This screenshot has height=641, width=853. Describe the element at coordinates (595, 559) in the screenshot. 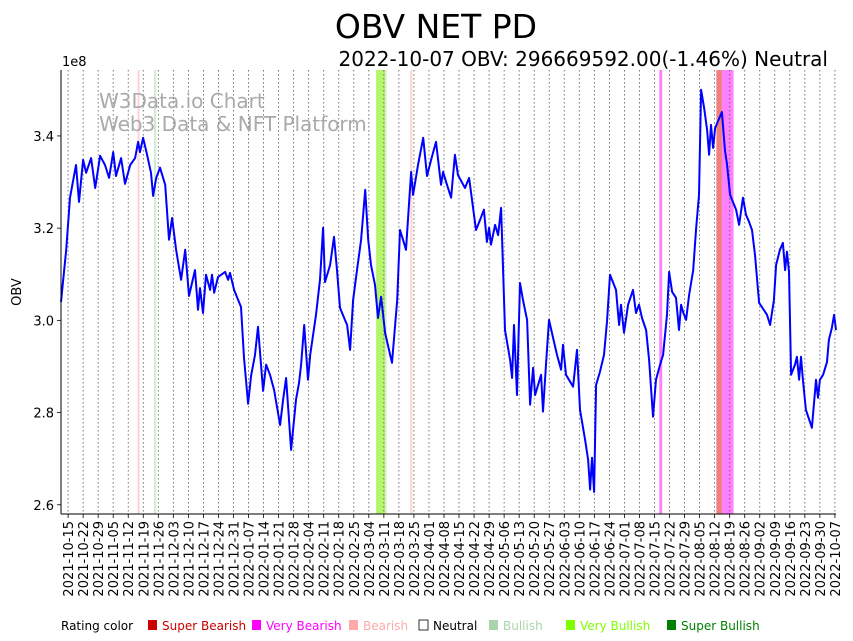

I see `x-tick-label: 2022-06-17` at that location.